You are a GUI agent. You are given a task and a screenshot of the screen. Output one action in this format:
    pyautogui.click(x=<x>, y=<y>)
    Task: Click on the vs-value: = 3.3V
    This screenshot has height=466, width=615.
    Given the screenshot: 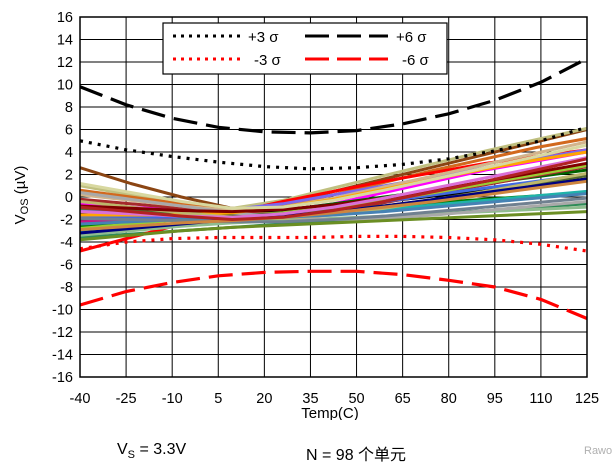 What is the action you would take?
    pyautogui.click(x=161, y=449)
    